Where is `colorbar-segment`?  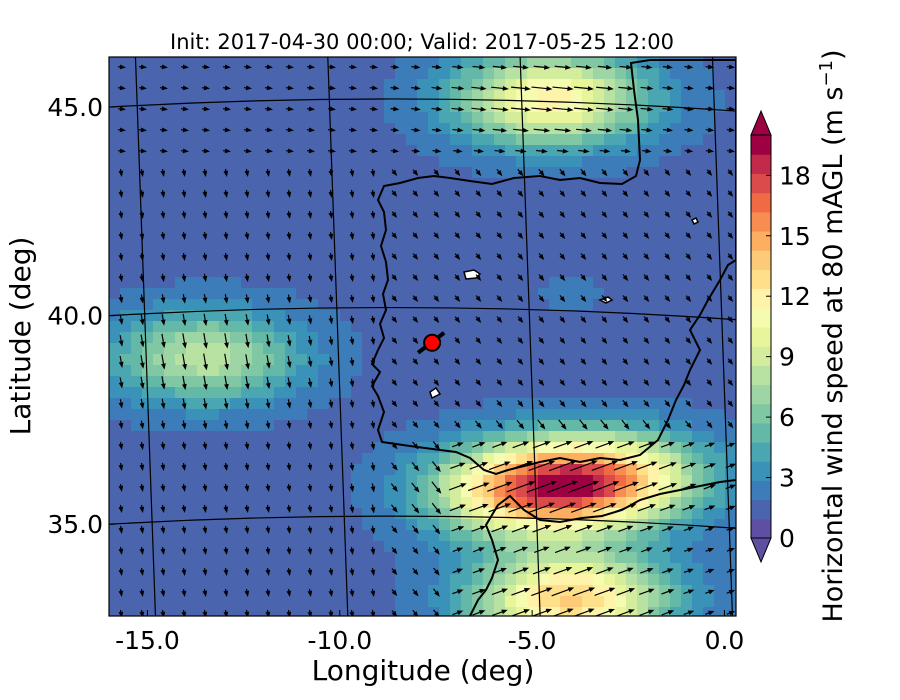
colorbar-segment is located at coordinates (761, 145).